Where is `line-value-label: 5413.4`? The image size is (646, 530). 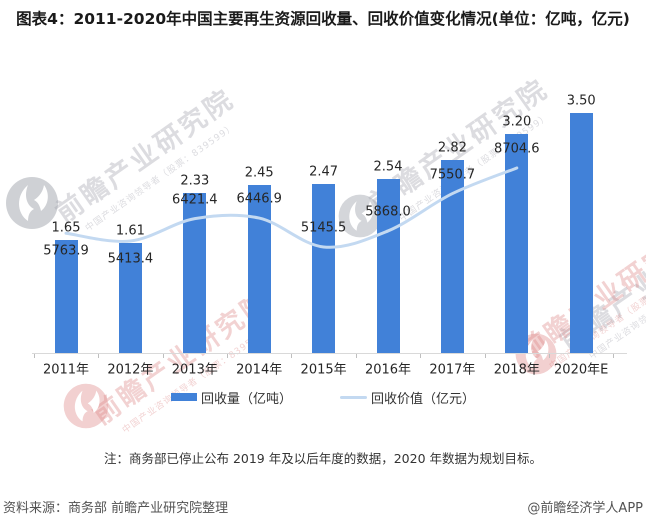 line-value-label: 5413.4 is located at coordinates (130, 259).